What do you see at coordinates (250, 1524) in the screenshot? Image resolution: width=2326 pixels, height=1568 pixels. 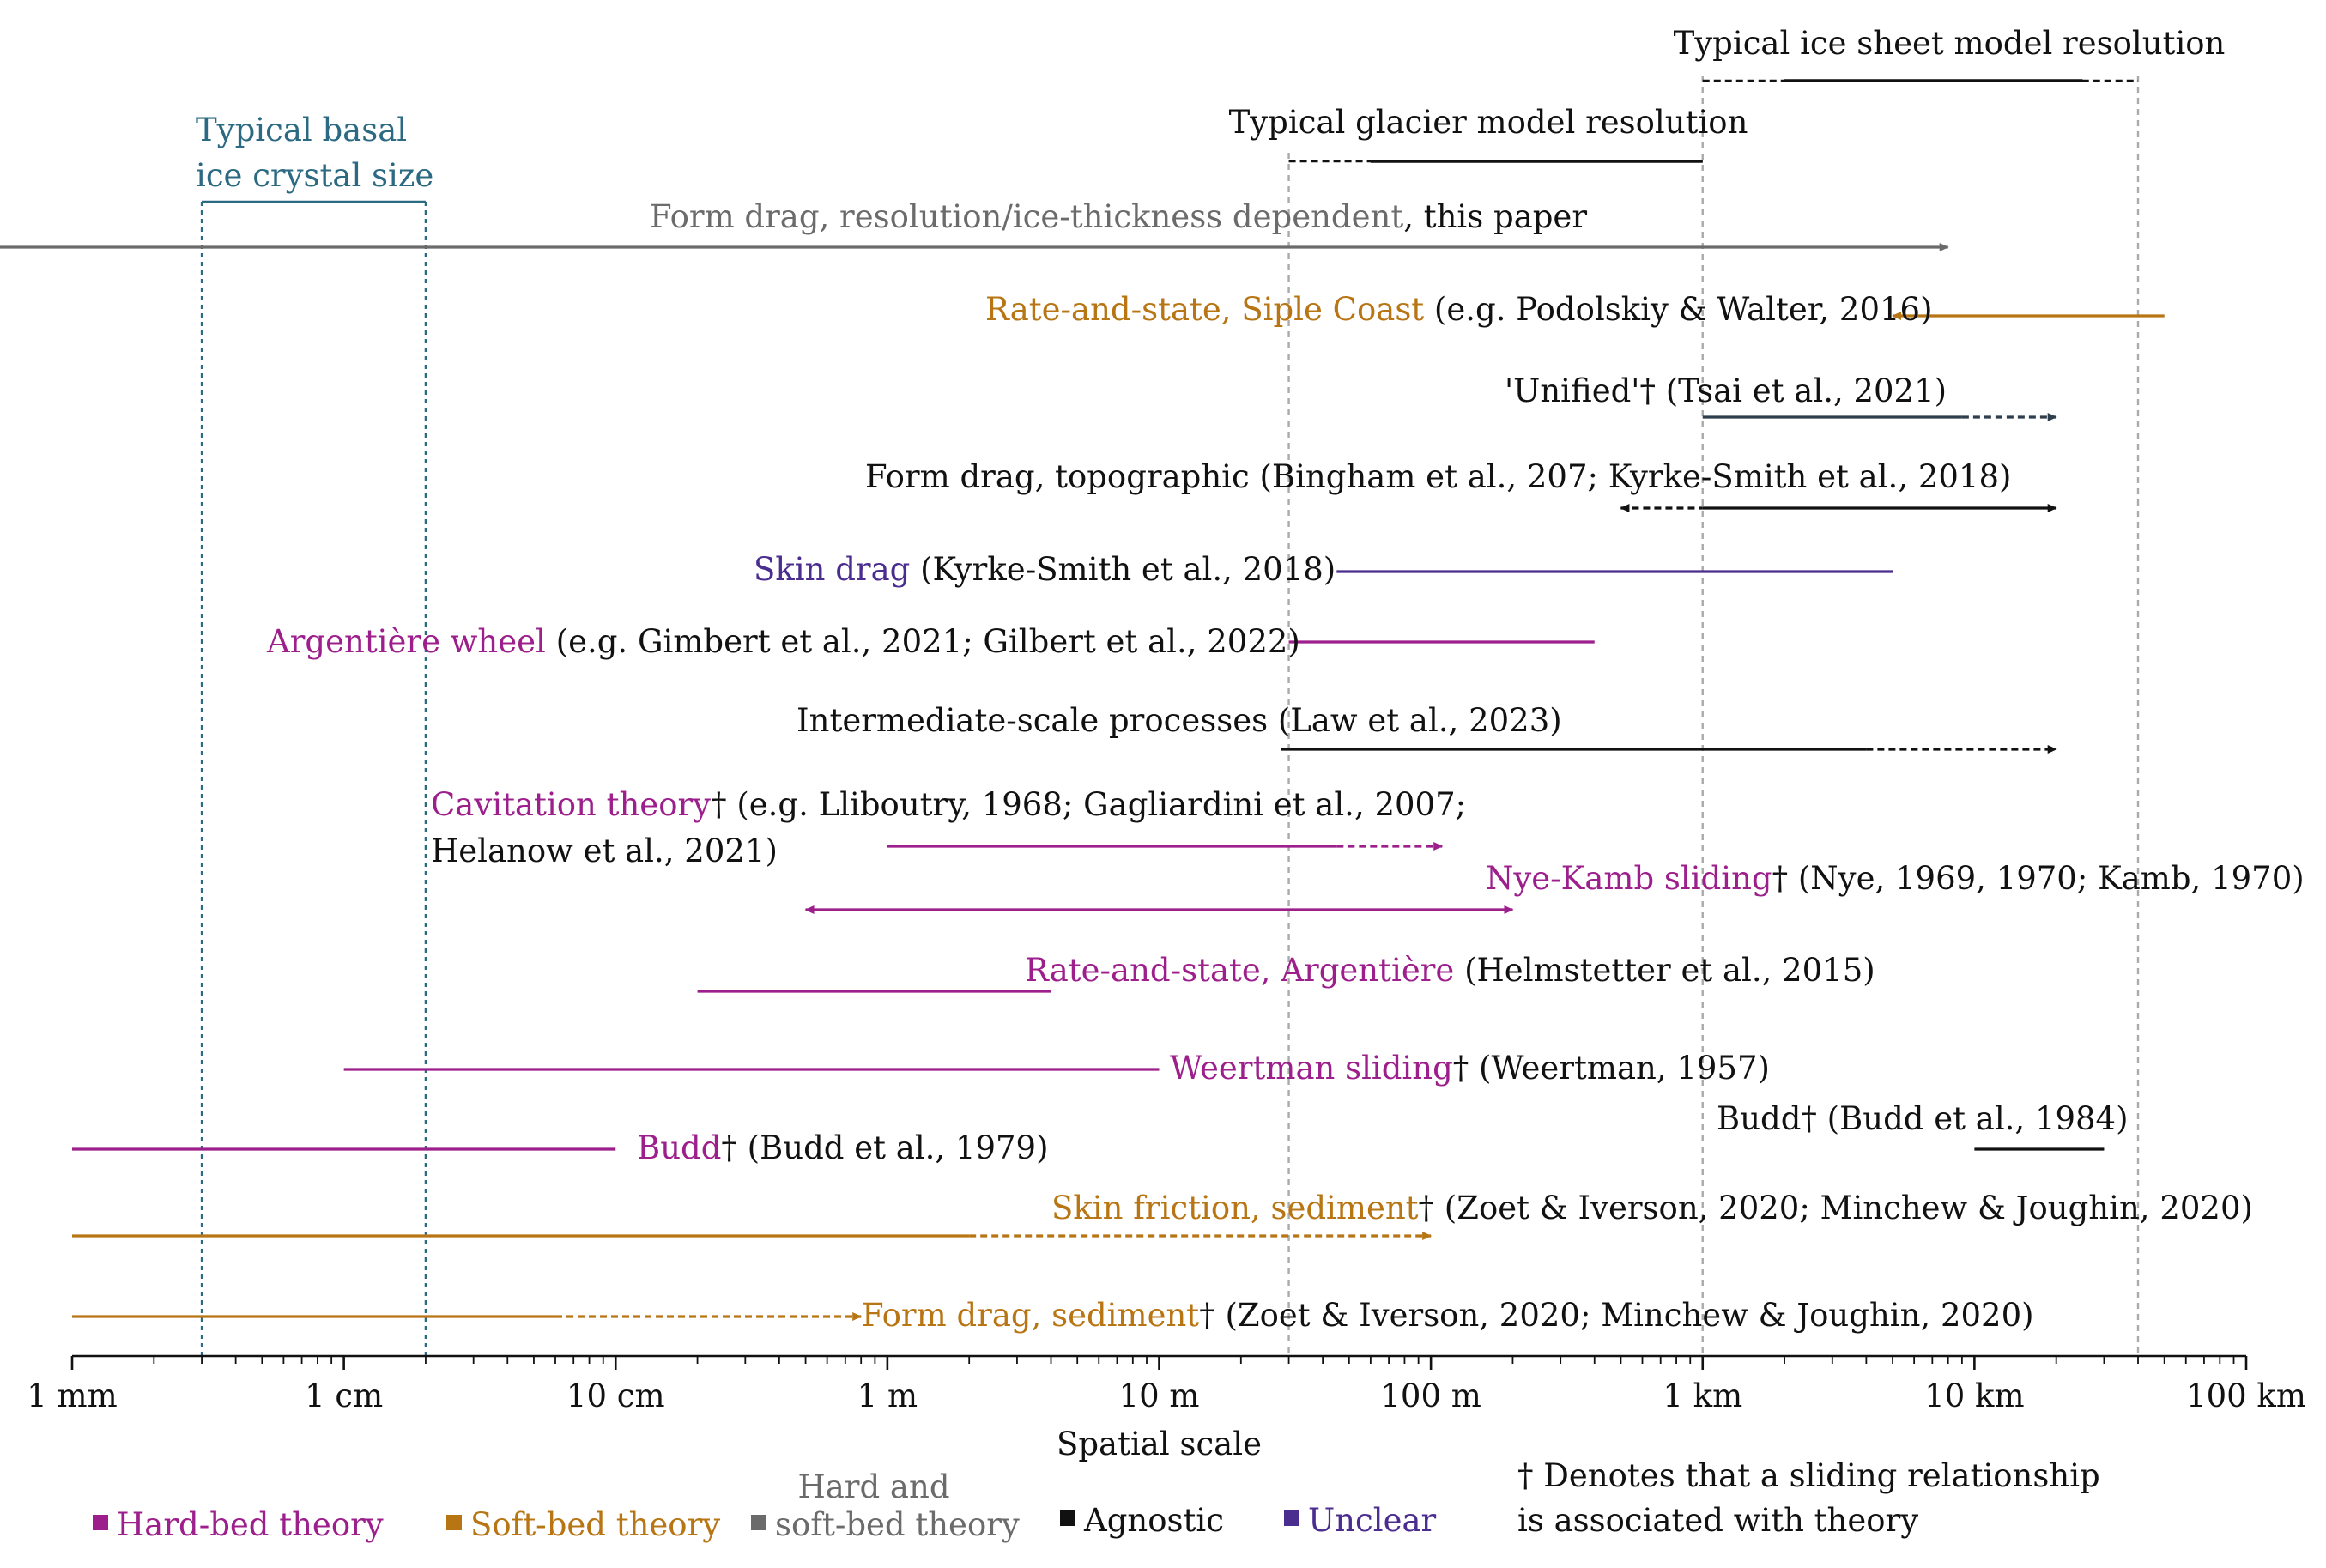 I see `legend-label: Hard-bed theory` at bounding box center [250, 1524].